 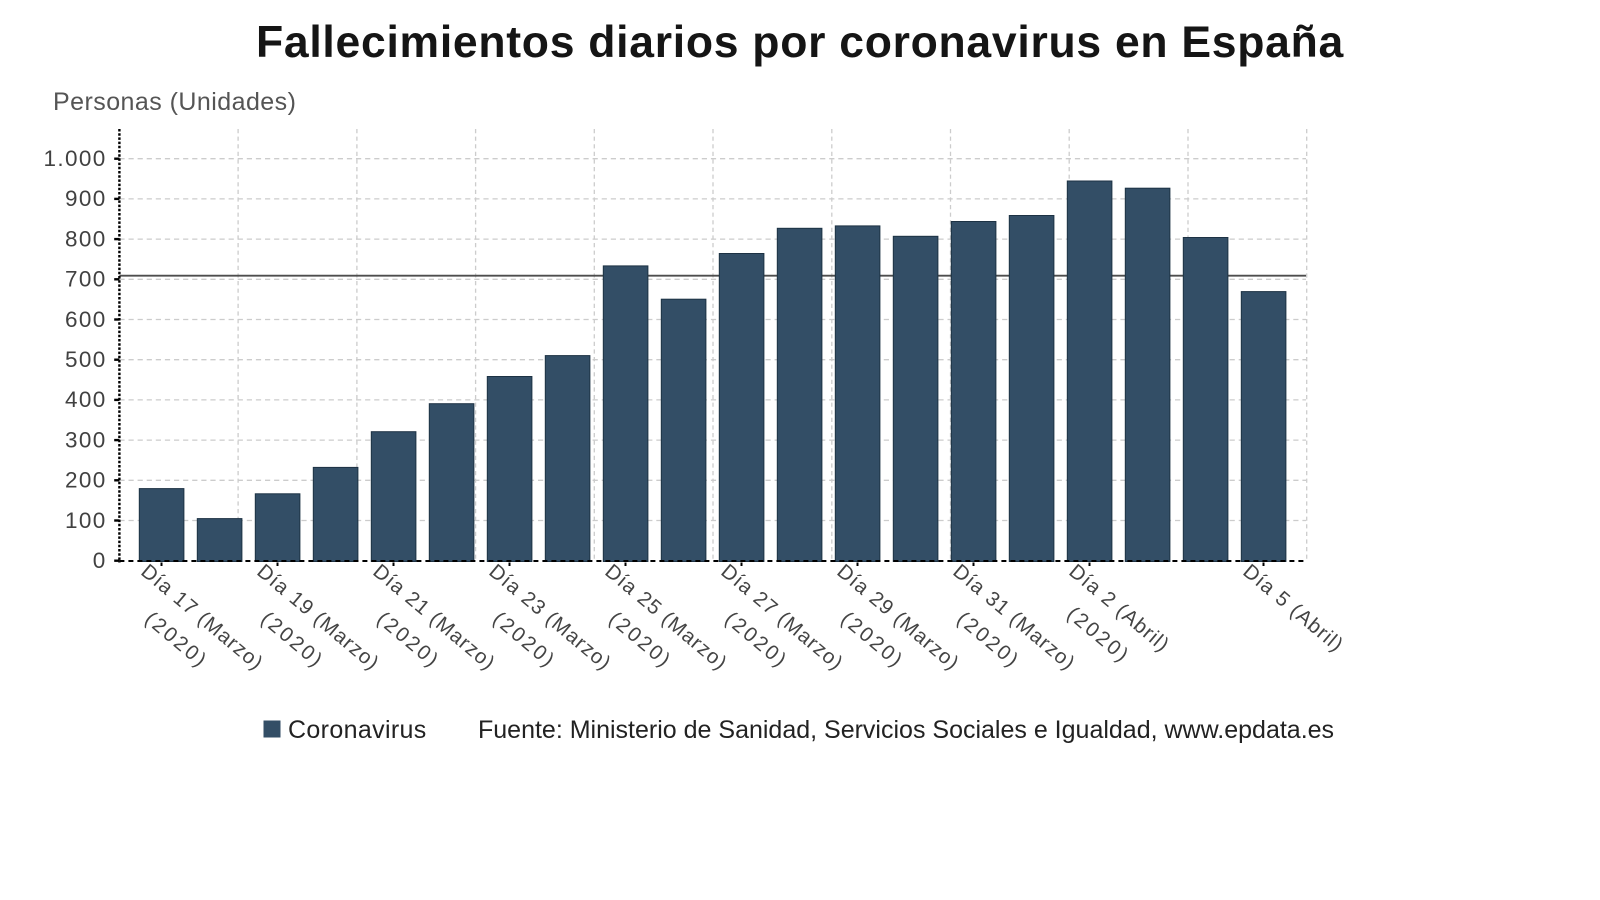 What do you see at coordinates (86, 198) in the screenshot?
I see `svg-text: 900` at bounding box center [86, 198].